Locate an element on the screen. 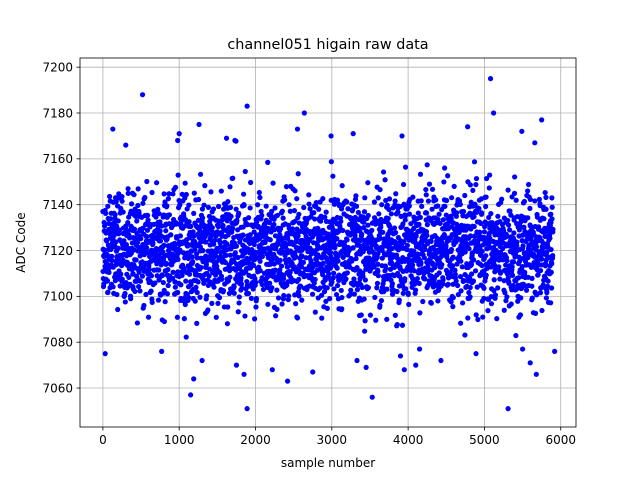 This screenshot has width=640, height=480. x-tick-label: 1000 is located at coordinates (179, 440).